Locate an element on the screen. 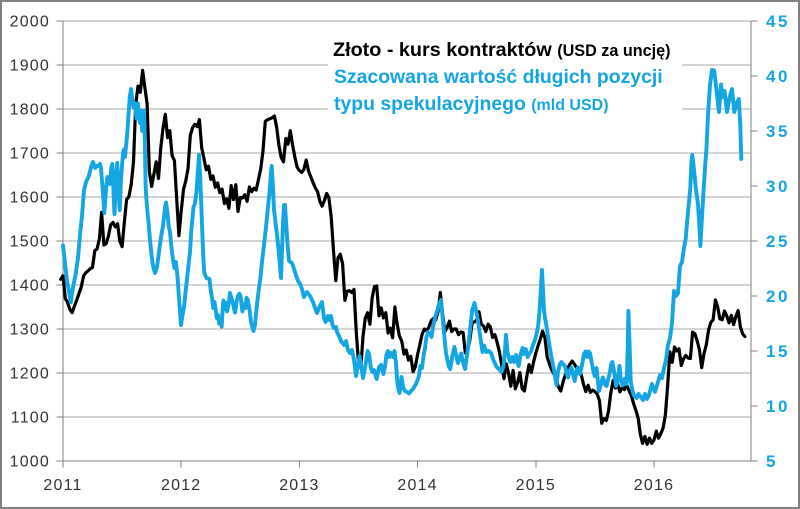 The width and height of the screenshot is (800, 509). svg-text: 15 is located at coordinates (778, 351).